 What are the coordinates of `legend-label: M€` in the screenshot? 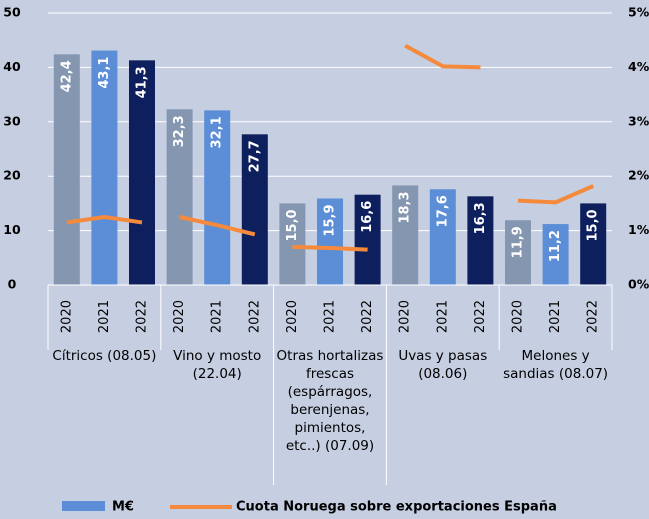 It's located at (123, 507).